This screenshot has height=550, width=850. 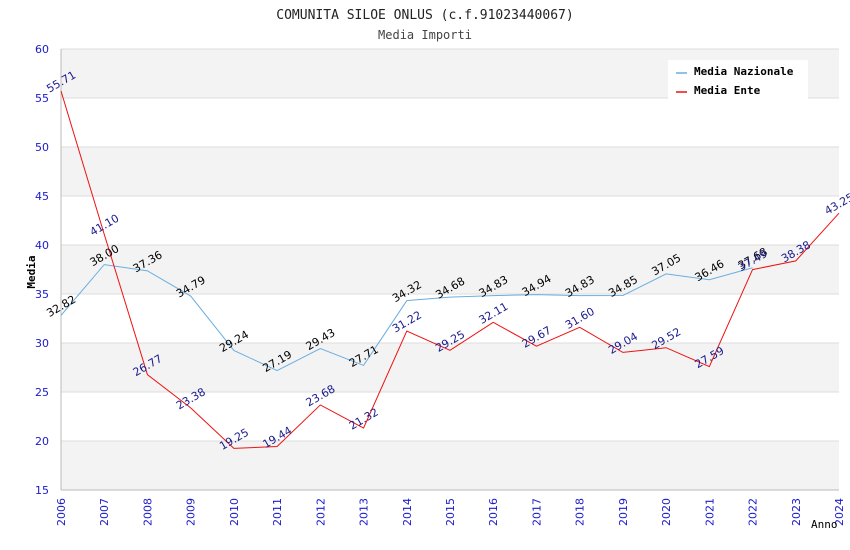 I want to click on y-tick-labels: 15 20 25 30 35 40 45 50 55 60, so click(x=42, y=270).